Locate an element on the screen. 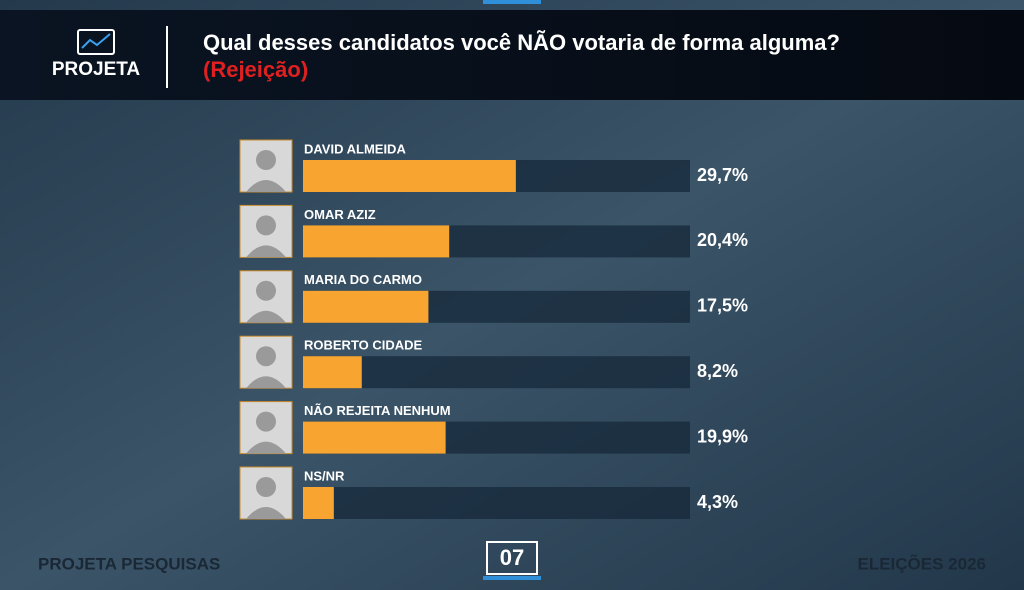  value-label: 19,9% is located at coordinates (722, 436).